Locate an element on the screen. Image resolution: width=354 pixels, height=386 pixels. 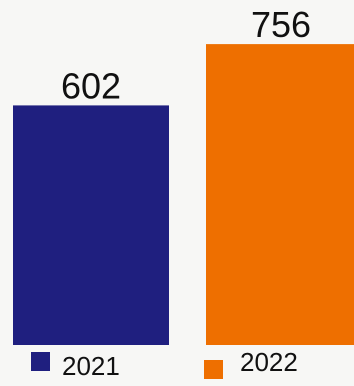
bar-value-label-2021: 602 is located at coordinates (91, 85).